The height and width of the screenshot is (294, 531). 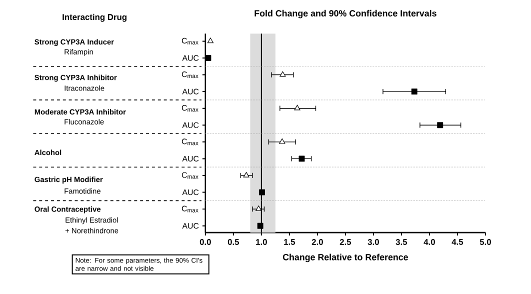 What do you see at coordinates (261, 242) in the screenshot?
I see `x-tick-label: 1.0` at bounding box center [261, 242].